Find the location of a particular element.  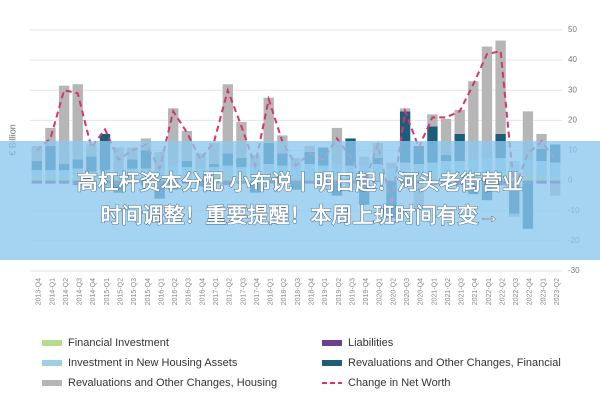

x-tick-label: 2017-Q4 is located at coordinates (257, 291).